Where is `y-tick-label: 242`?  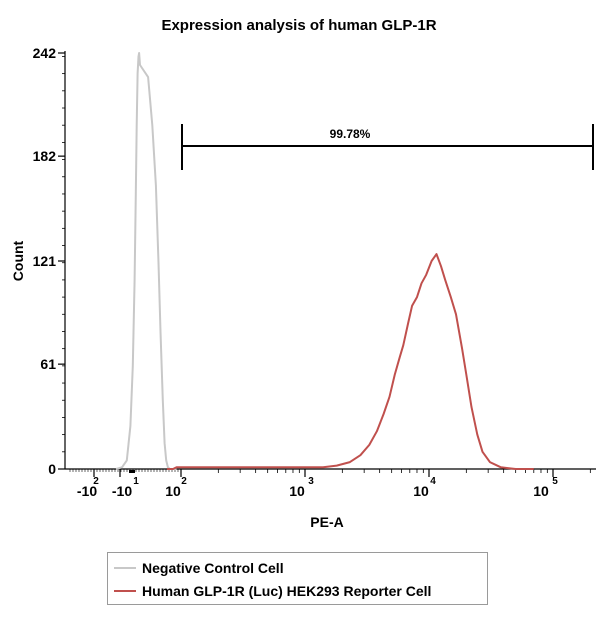 y-tick-label: 242 is located at coordinates (45, 53).